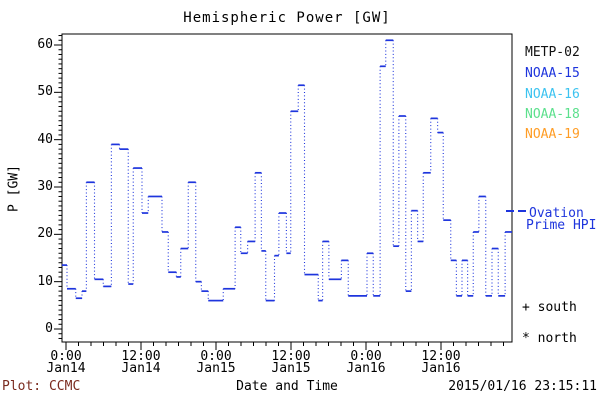  What do you see at coordinates (552, 73) in the screenshot?
I see `legend-item-noaa15: NOAA-15` at bounding box center [552, 73].